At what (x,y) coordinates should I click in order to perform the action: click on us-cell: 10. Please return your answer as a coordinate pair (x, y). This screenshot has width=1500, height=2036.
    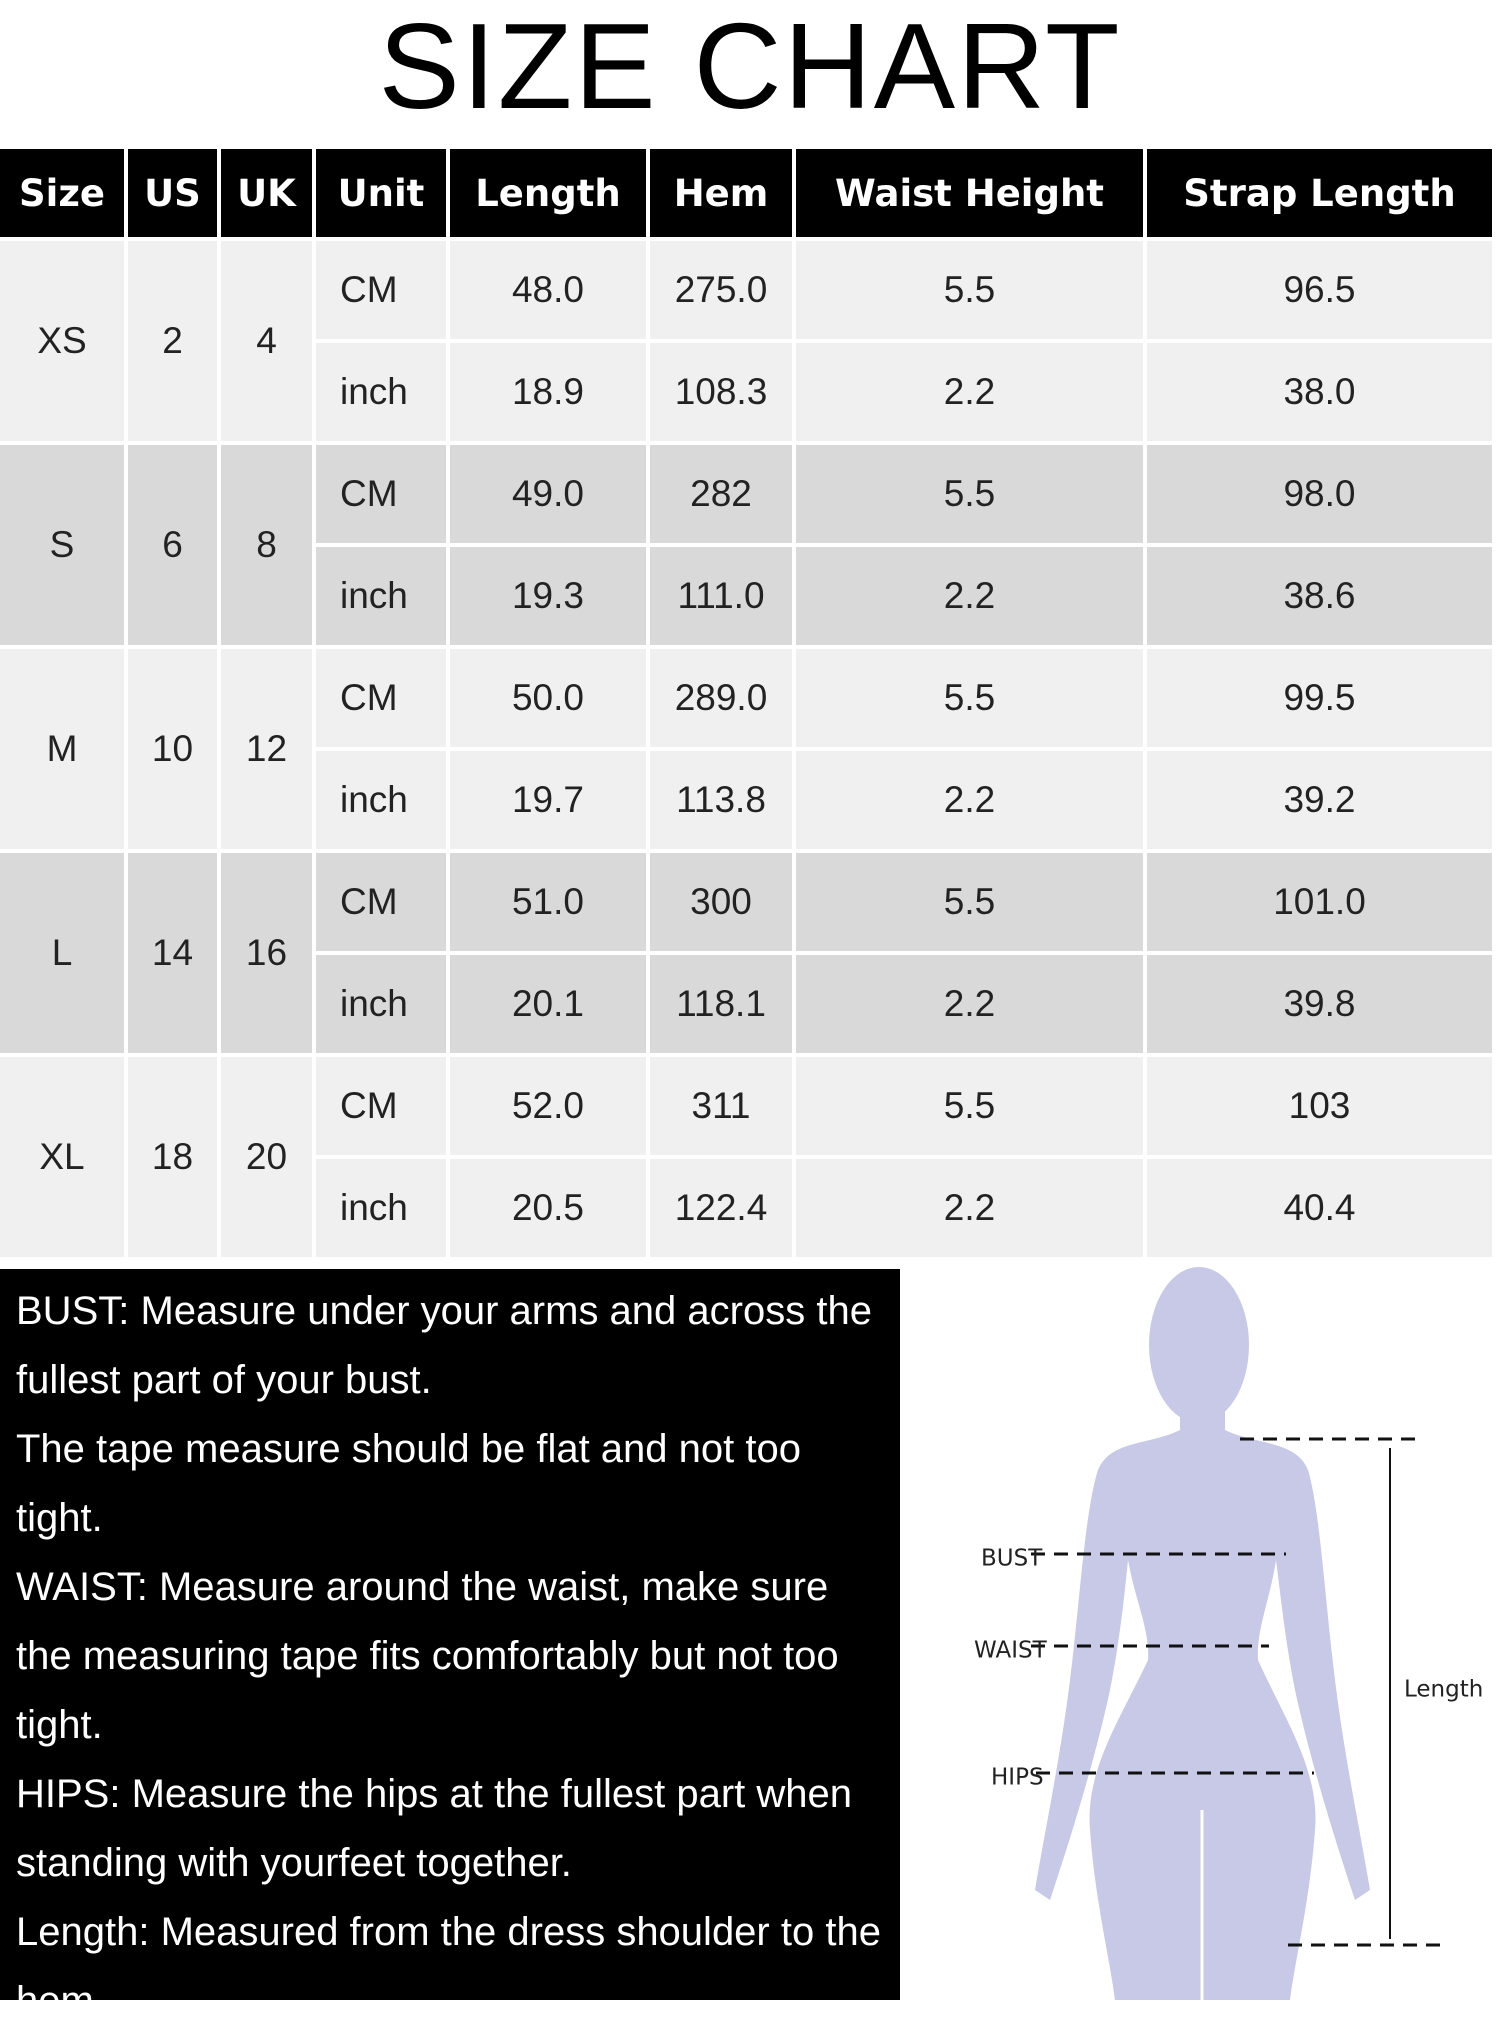
    Looking at the image, I should click on (172, 749).